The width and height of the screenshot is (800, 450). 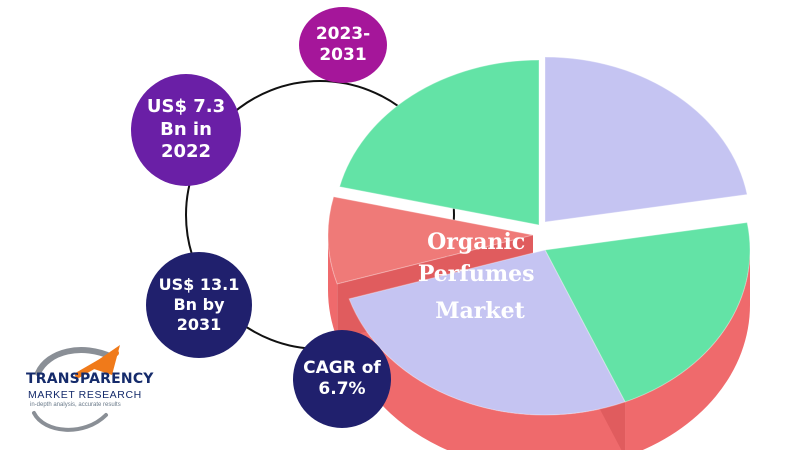 What do you see at coordinates (90, 379) in the screenshot?
I see `logo-name: TRANSPARENCY` at bounding box center [90, 379].